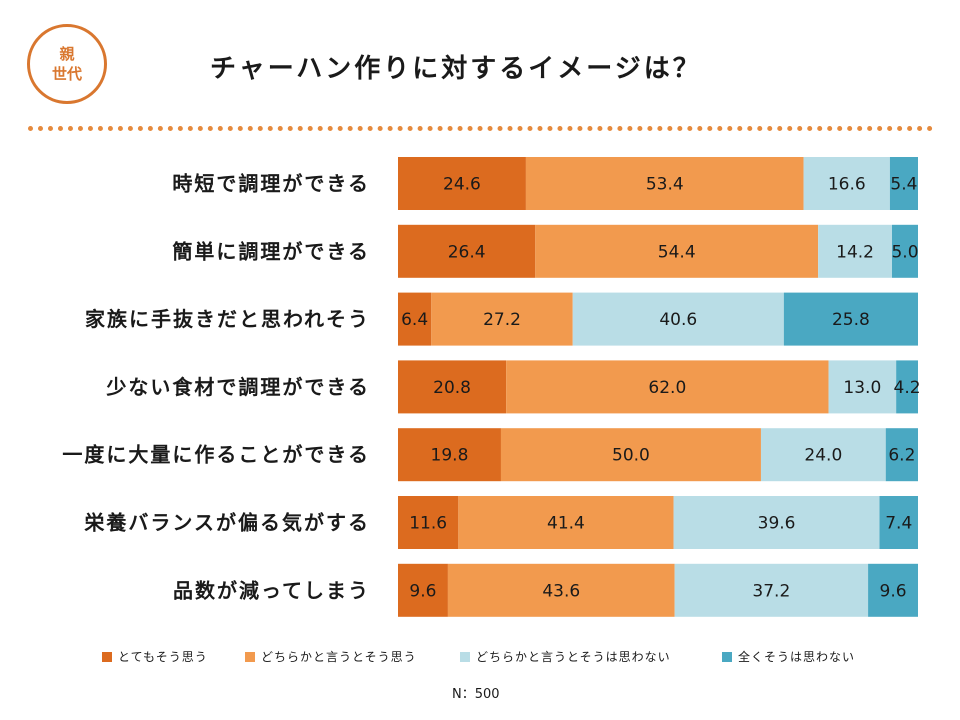 This screenshot has height=720, width=960. I want to click on value-label: 13.0, so click(862, 388).